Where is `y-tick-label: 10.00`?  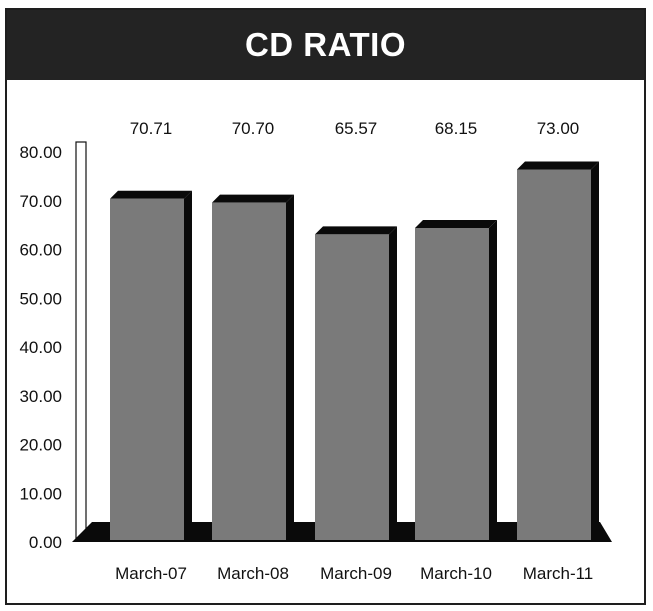
y-tick-label: 10.00 is located at coordinates (40, 493).